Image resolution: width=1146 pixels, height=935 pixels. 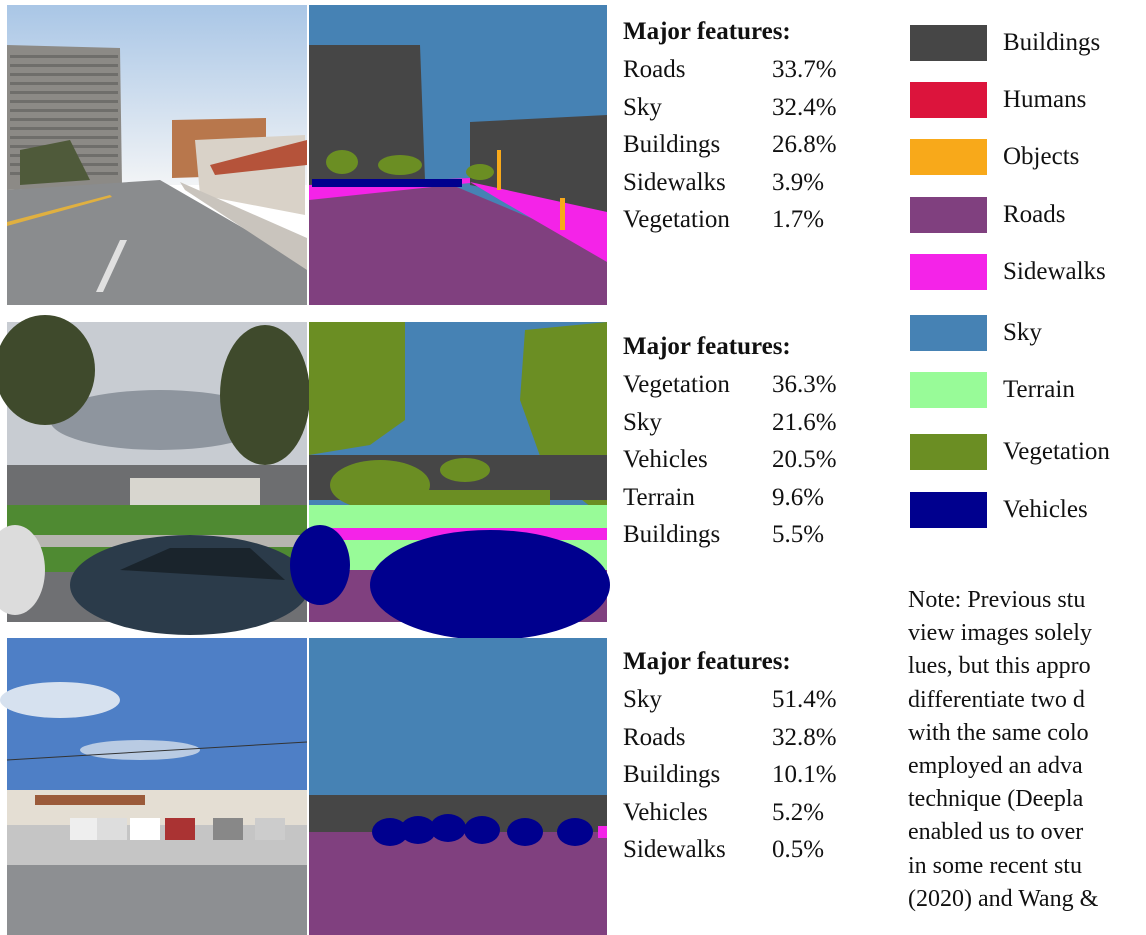 What do you see at coordinates (1000, 633) in the screenshot?
I see `note-line: view images solely` at bounding box center [1000, 633].